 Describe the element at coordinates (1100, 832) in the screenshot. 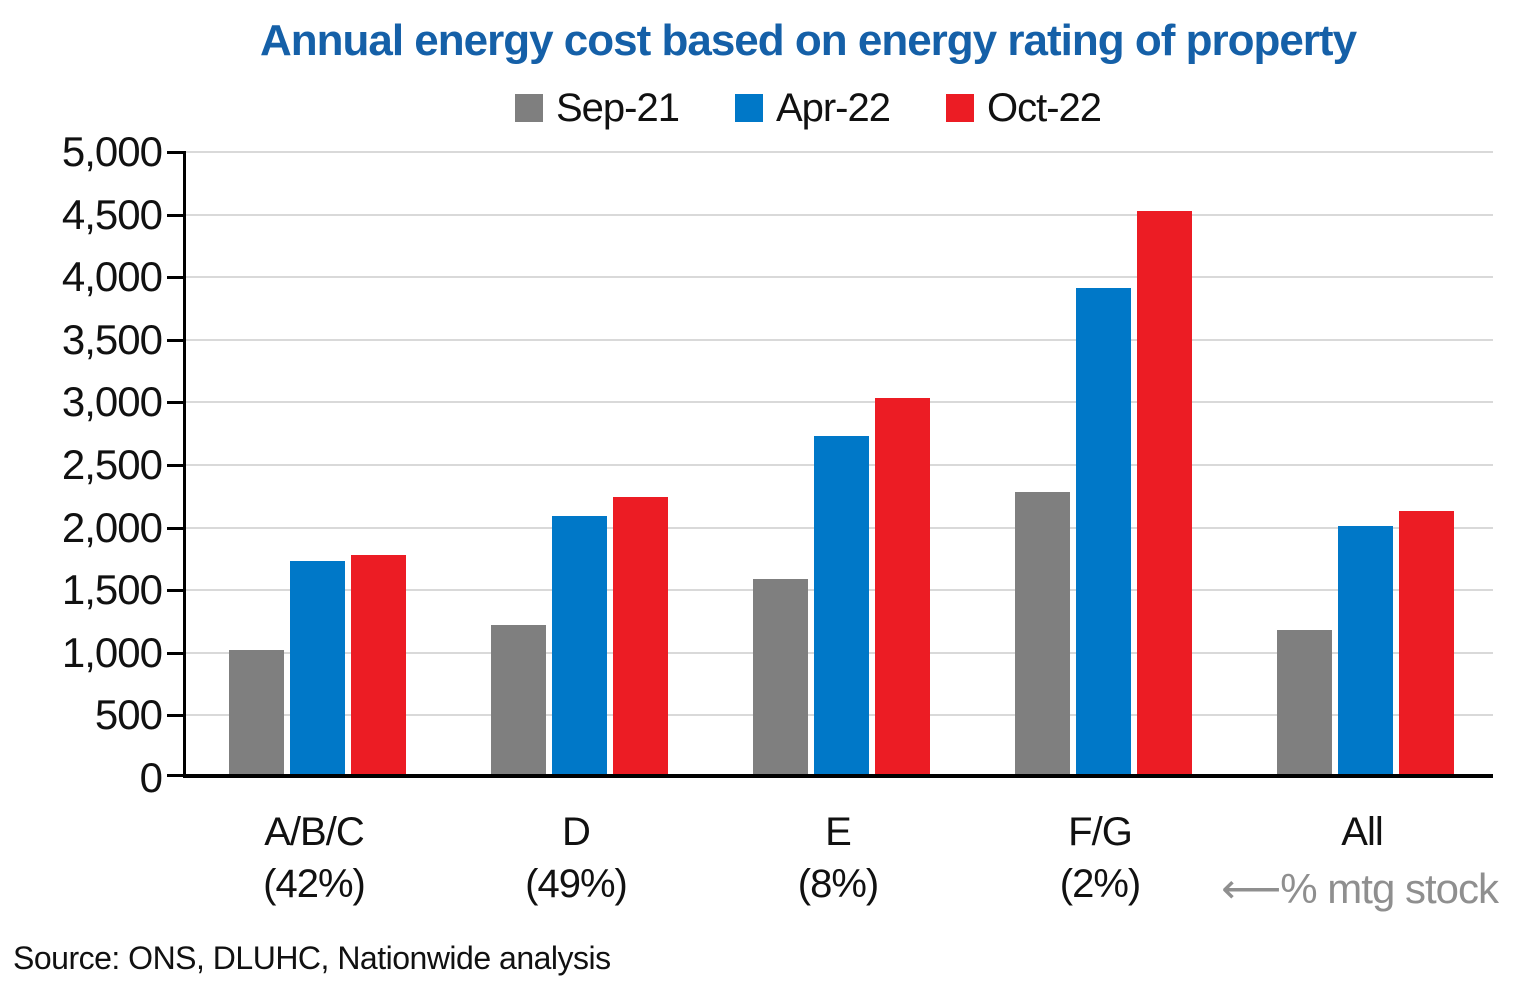

I see `x-category-main: F/G` at that location.